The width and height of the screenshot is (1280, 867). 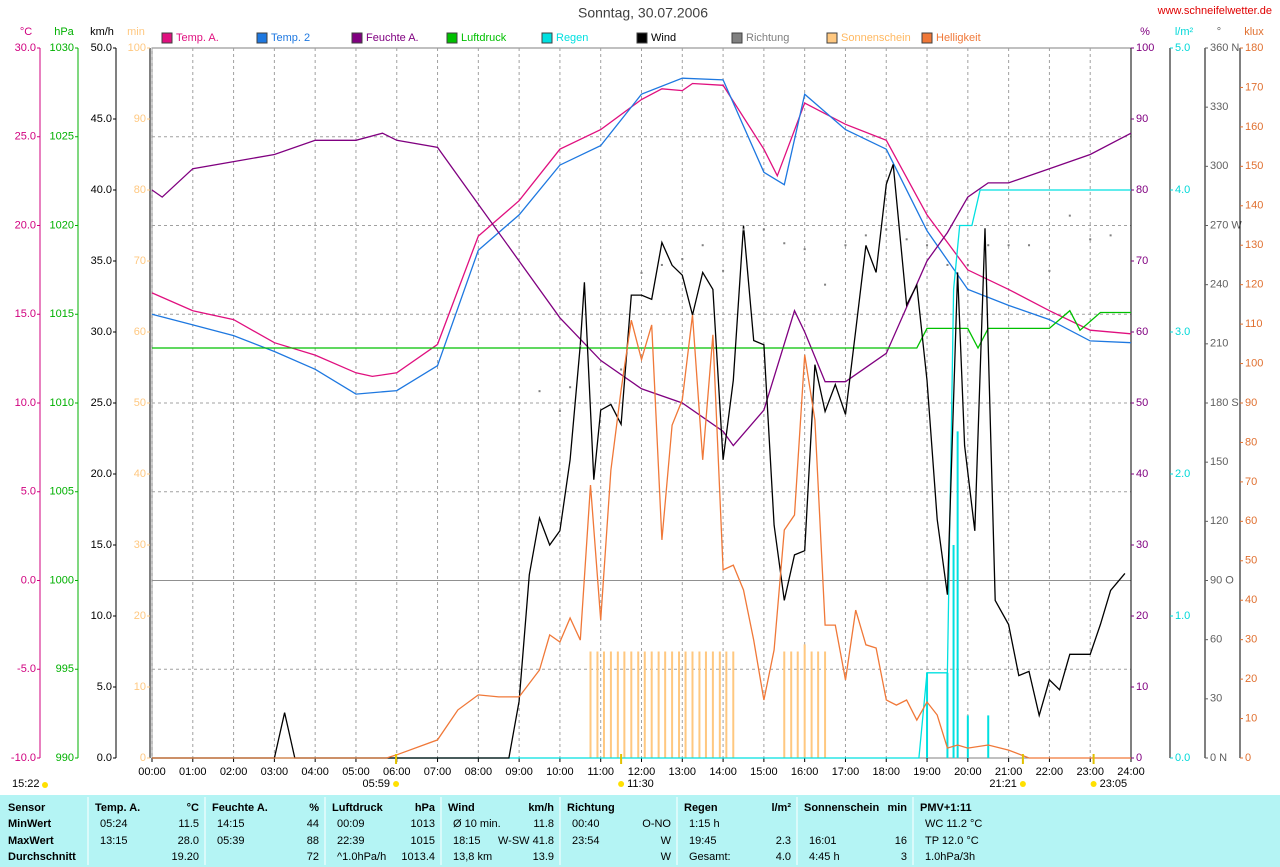 What do you see at coordinates (591, 808) in the screenshot?
I see `group-title: Richtung` at bounding box center [591, 808].